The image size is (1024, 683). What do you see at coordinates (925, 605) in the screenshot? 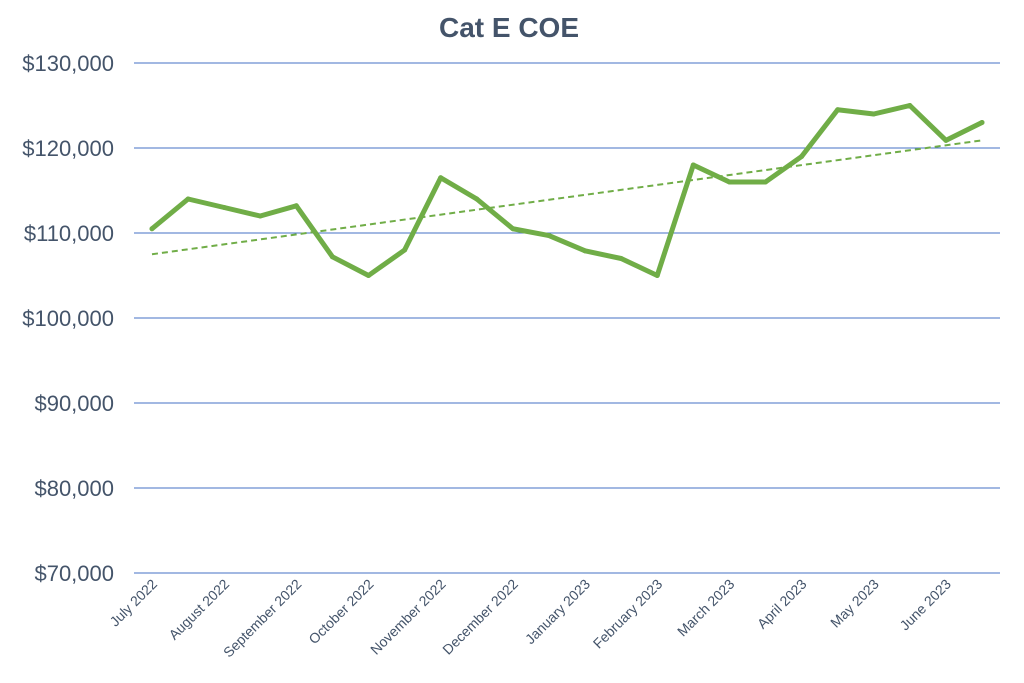
I see `x-tick-label: June 2023` at bounding box center [925, 605].